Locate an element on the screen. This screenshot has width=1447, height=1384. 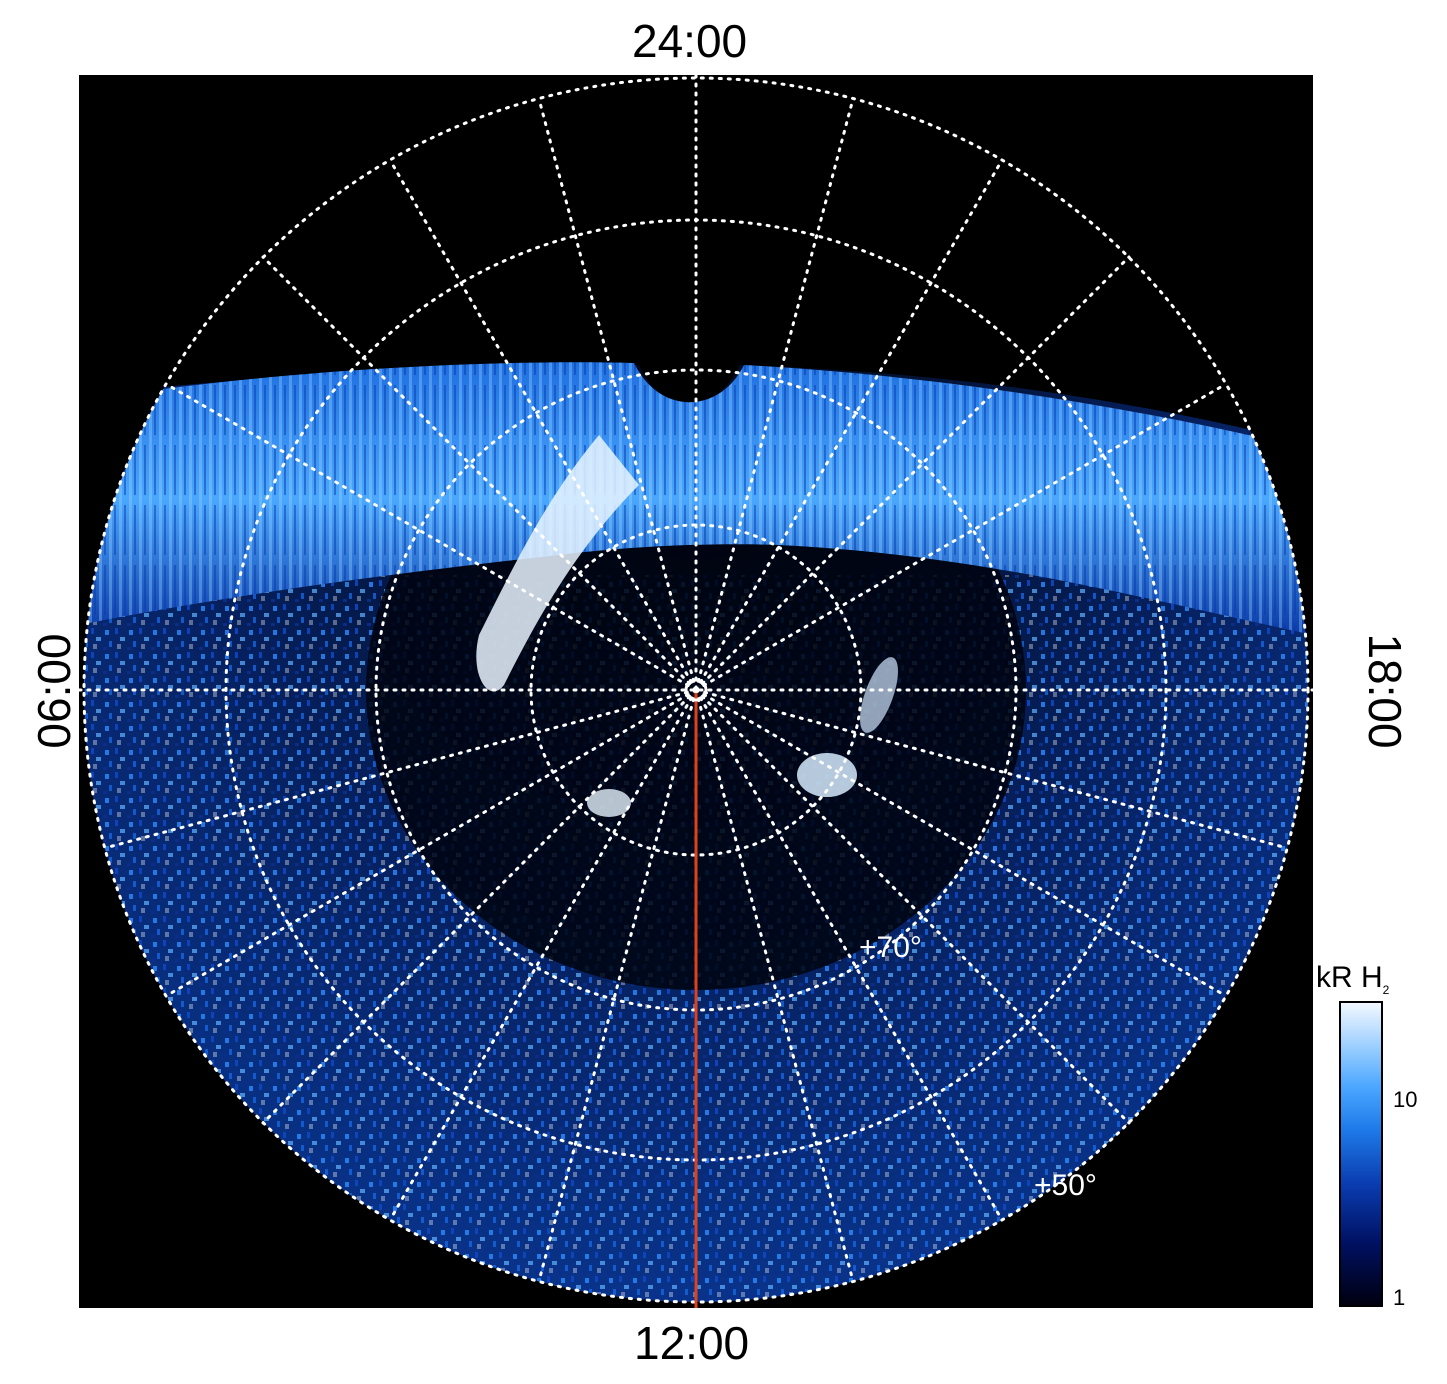
pole-marker is located at coordinates (696, 690).